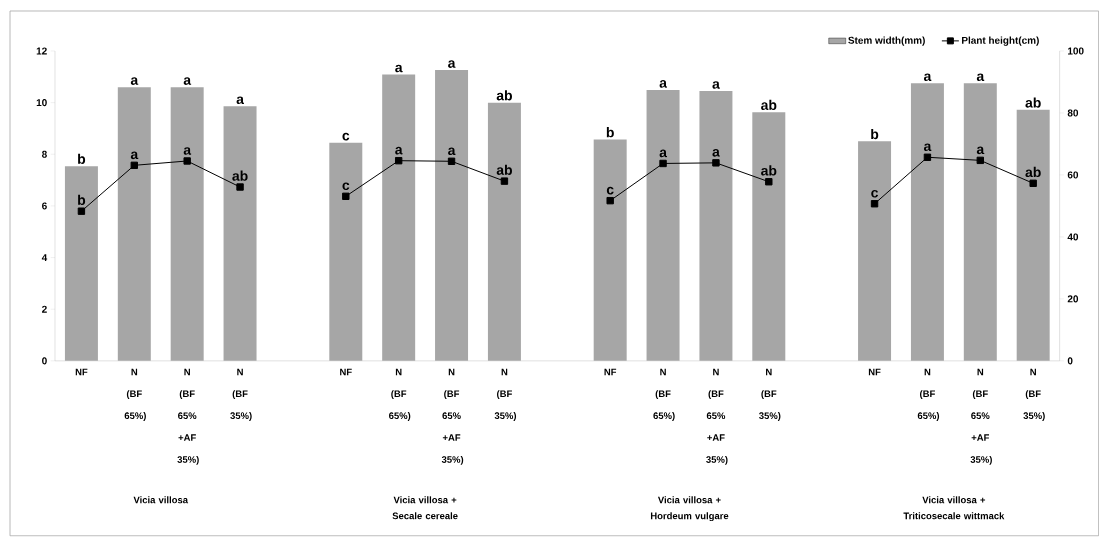 This screenshot has height=541, width=1099. What do you see at coordinates (44, 206) in the screenshot?
I see `y-tick-label: 6` at bounding box center [44, 206].